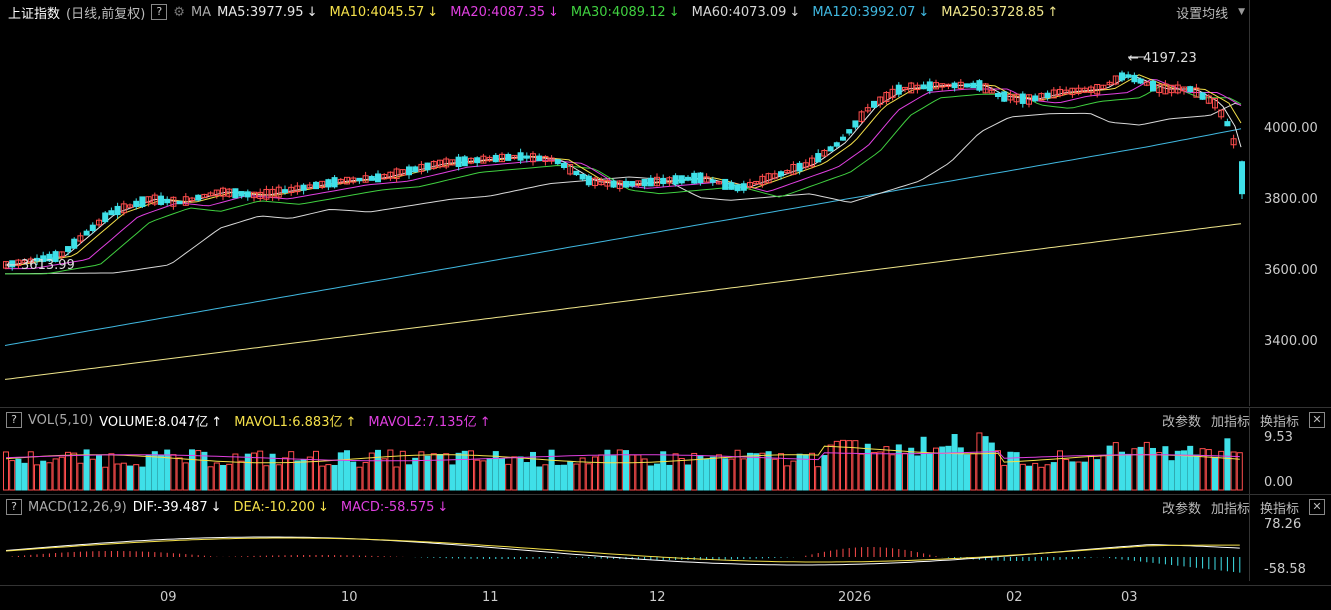 The image size is (1331, 610). Describe the element at coordinates (1278, 437) in the screenshot. I see `vol-ytick-top: 9.53` at that location.